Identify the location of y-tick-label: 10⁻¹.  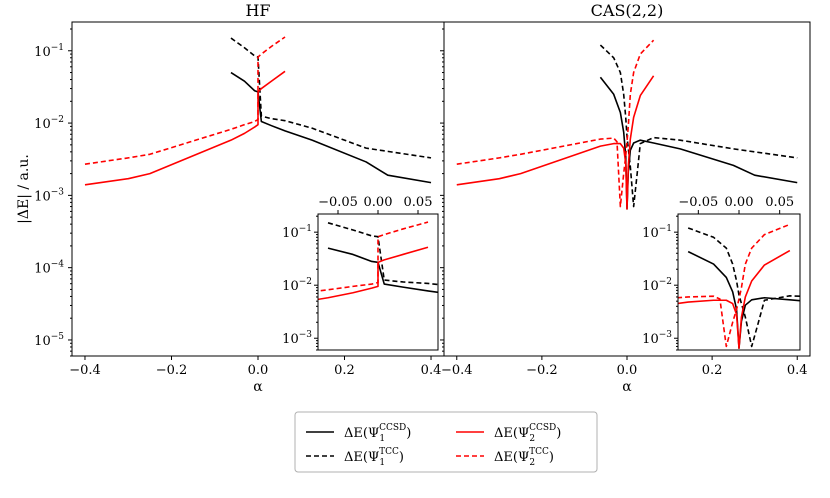
(49, 51).